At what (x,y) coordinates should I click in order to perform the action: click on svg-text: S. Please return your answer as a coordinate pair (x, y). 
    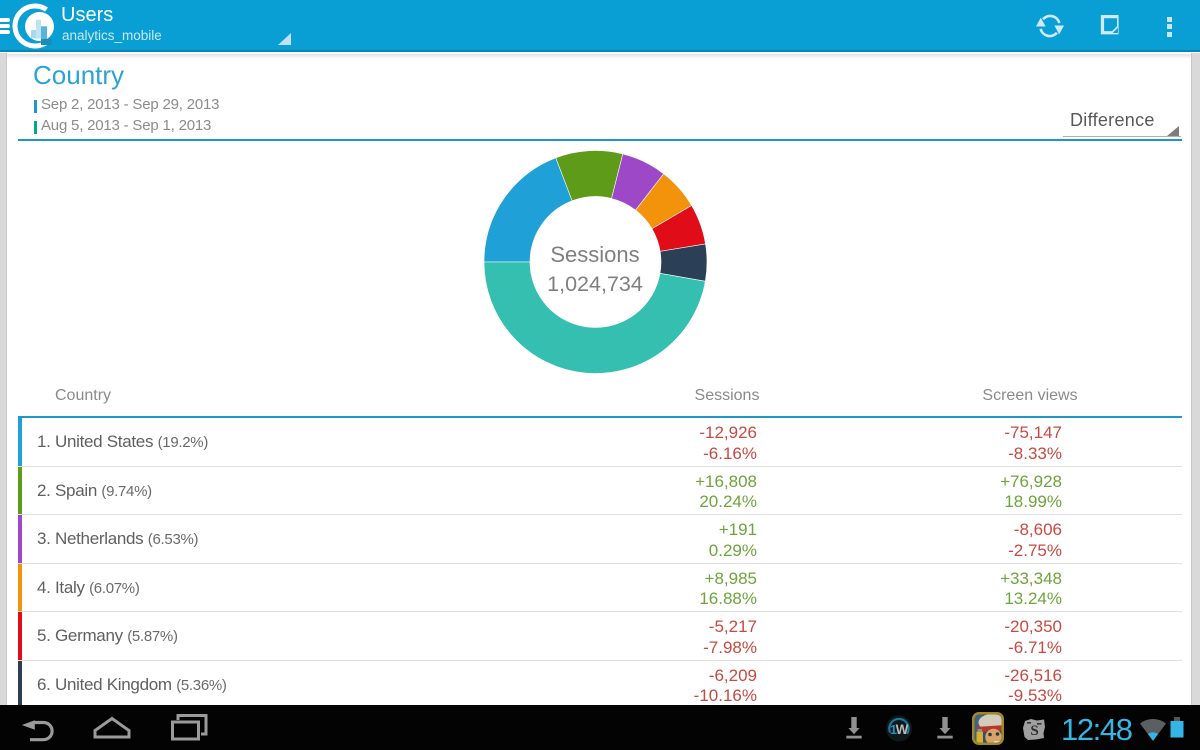
    Looking at the image, I should click on (1034, 731).